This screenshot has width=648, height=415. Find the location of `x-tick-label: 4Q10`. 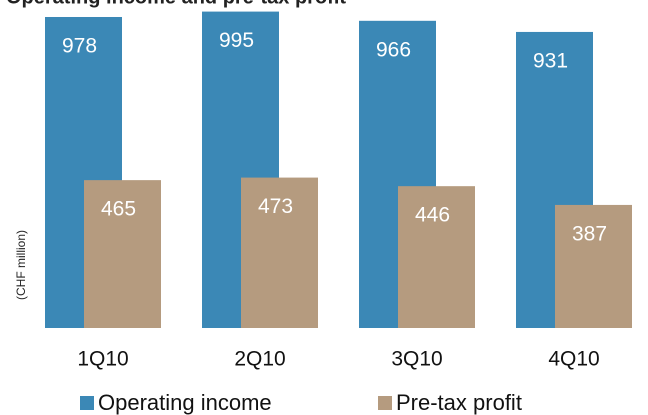

x-tick-label: 4Q10 is located at coordinates (573, 359).